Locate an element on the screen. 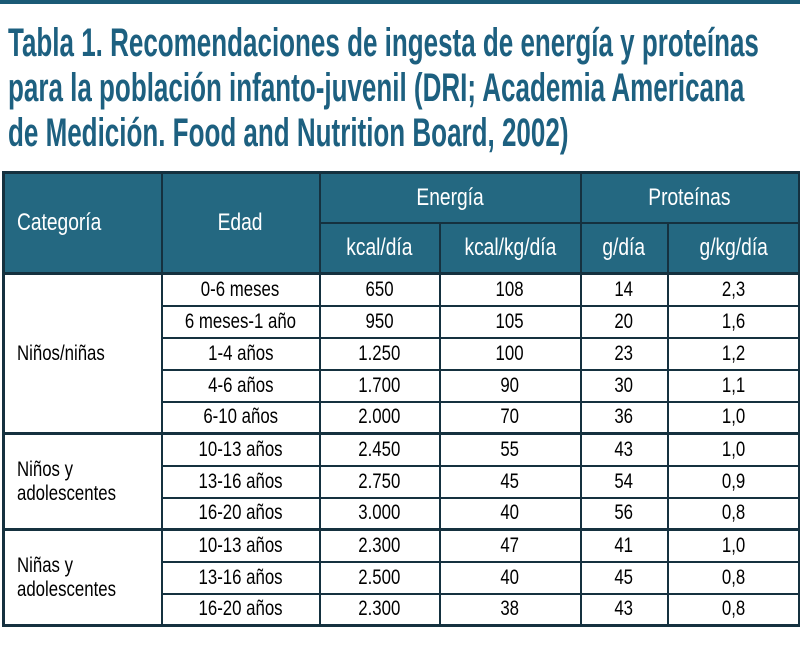  cell-g-dia: 23 is located at coordinates (624, 353).